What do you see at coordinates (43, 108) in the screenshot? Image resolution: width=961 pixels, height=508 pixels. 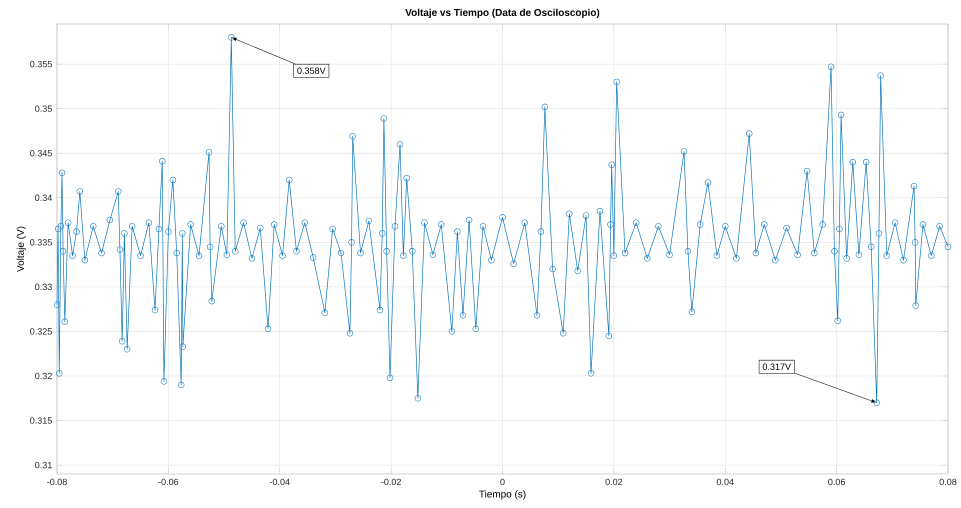 I see `y-tick-label: 0.35` at bounding box center [43, 108].